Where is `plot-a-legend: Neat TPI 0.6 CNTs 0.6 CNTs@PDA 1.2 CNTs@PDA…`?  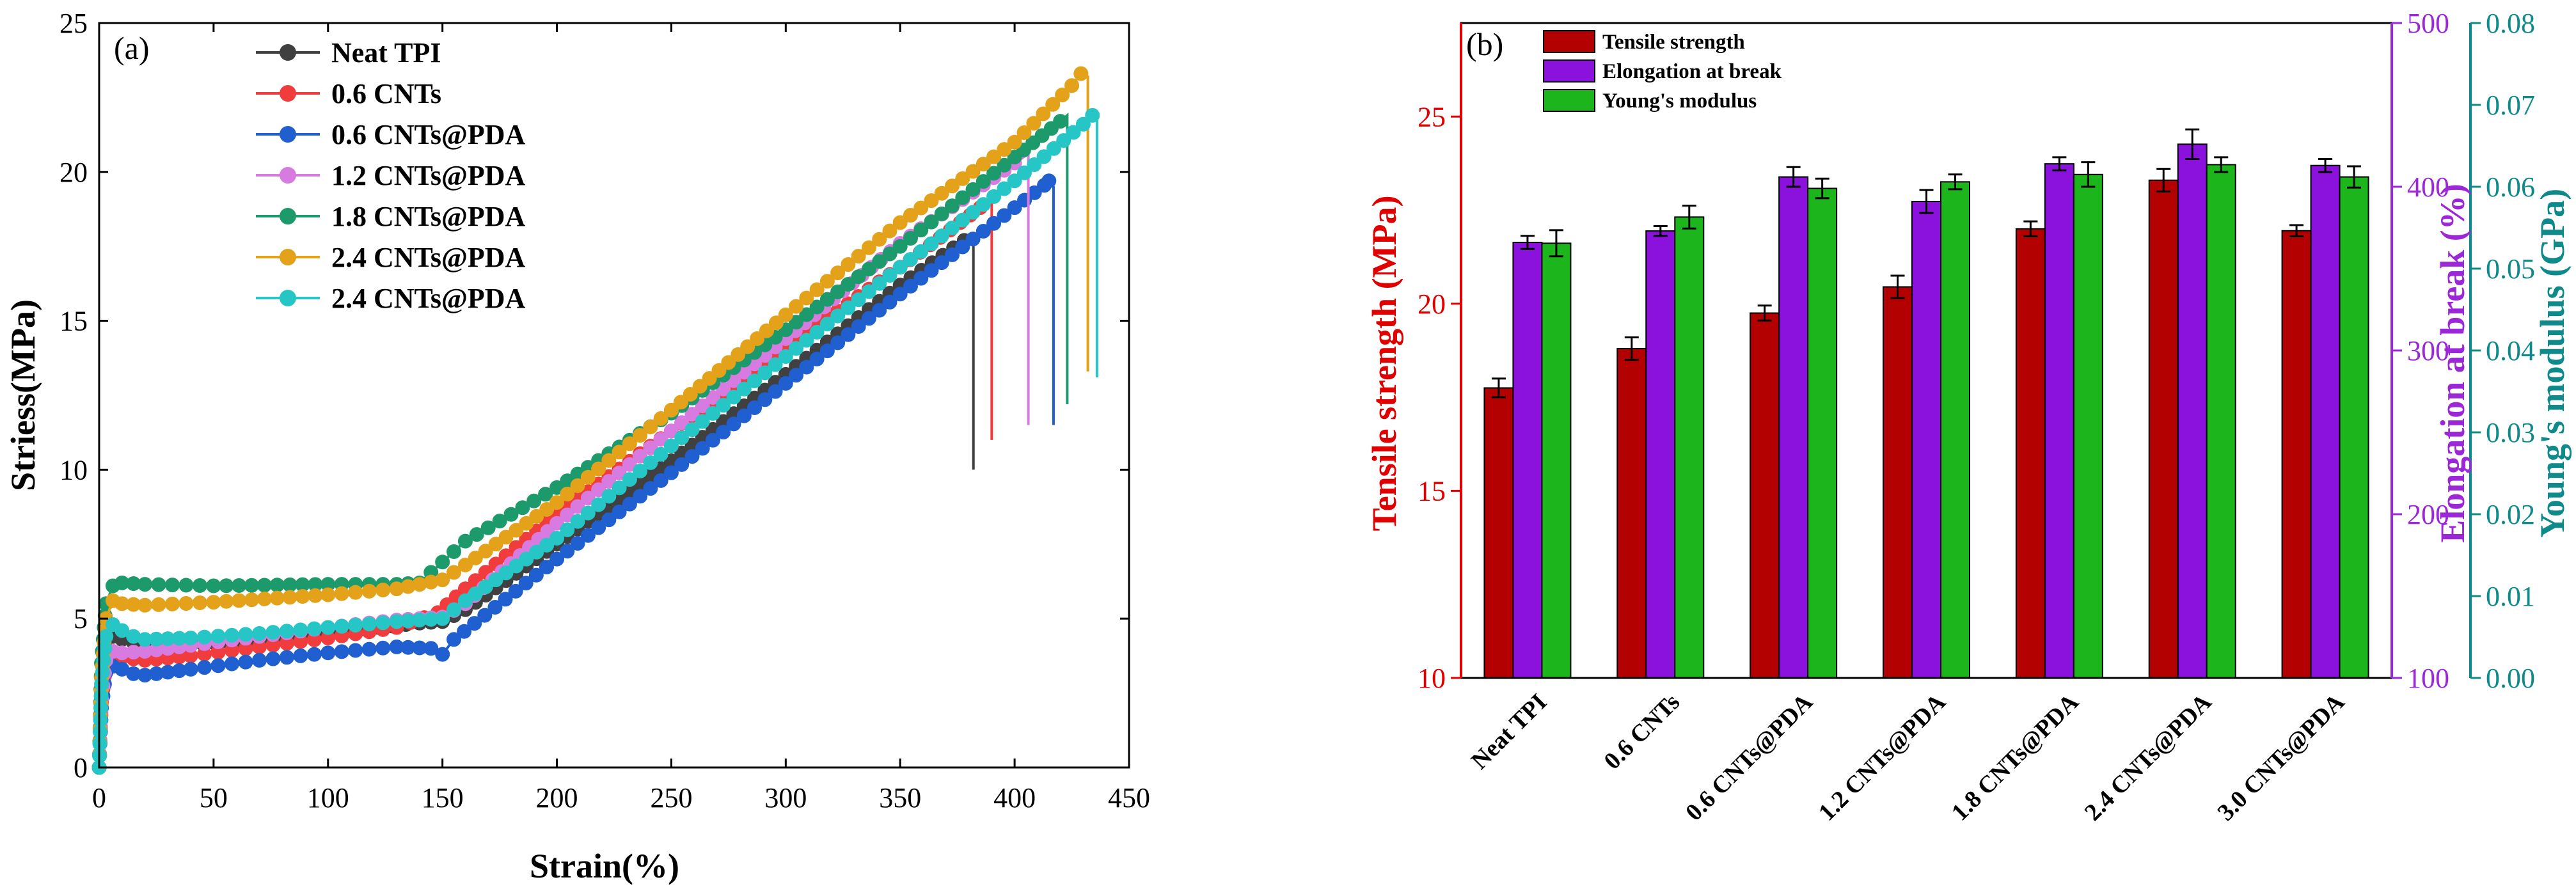
plot-a-legend: Neat TPI 0.6 CNTs 0.6 CNTs@PDA 1.2 CNTs@PDA… is located at coordinates (391, 175).